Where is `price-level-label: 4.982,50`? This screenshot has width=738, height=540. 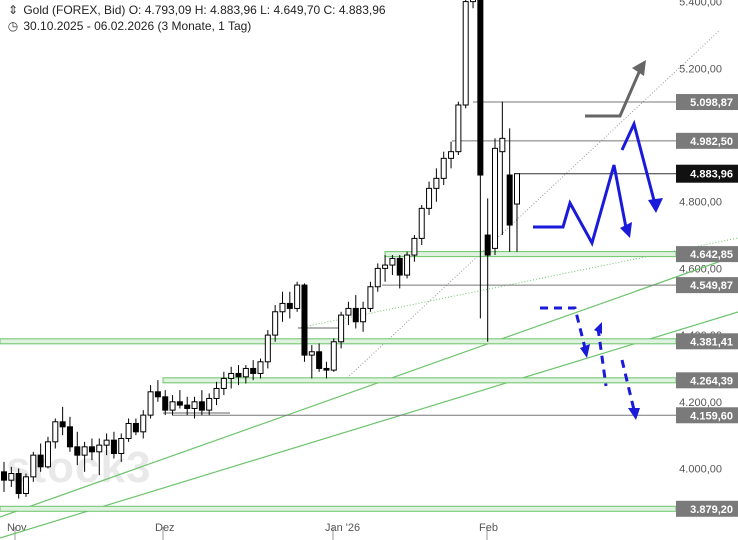
price-level-label: 4.982,50 is located at coordinates (711, 142).